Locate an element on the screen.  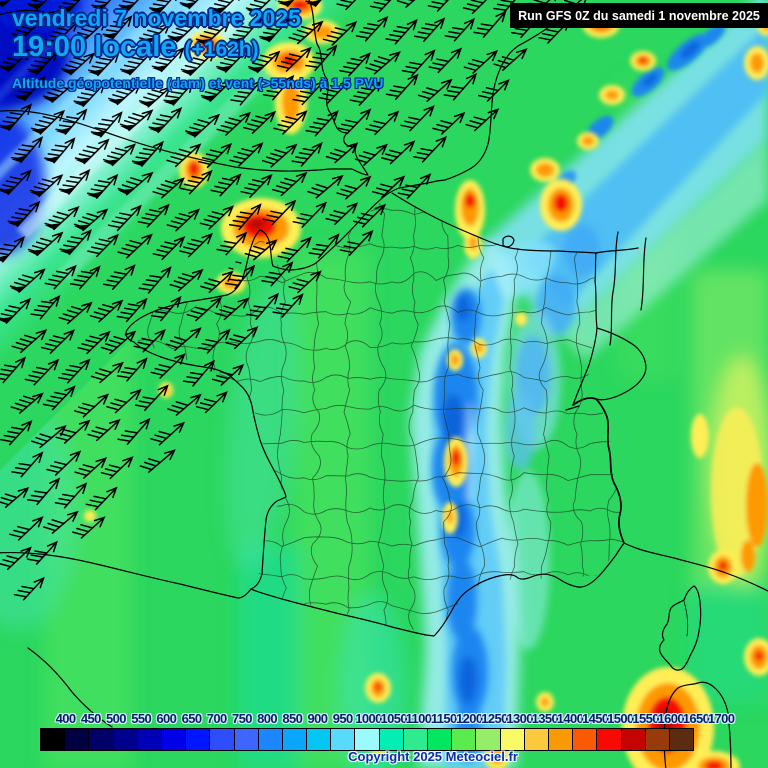
colorbar-label: 1050 is located at coordinates (393, 718).